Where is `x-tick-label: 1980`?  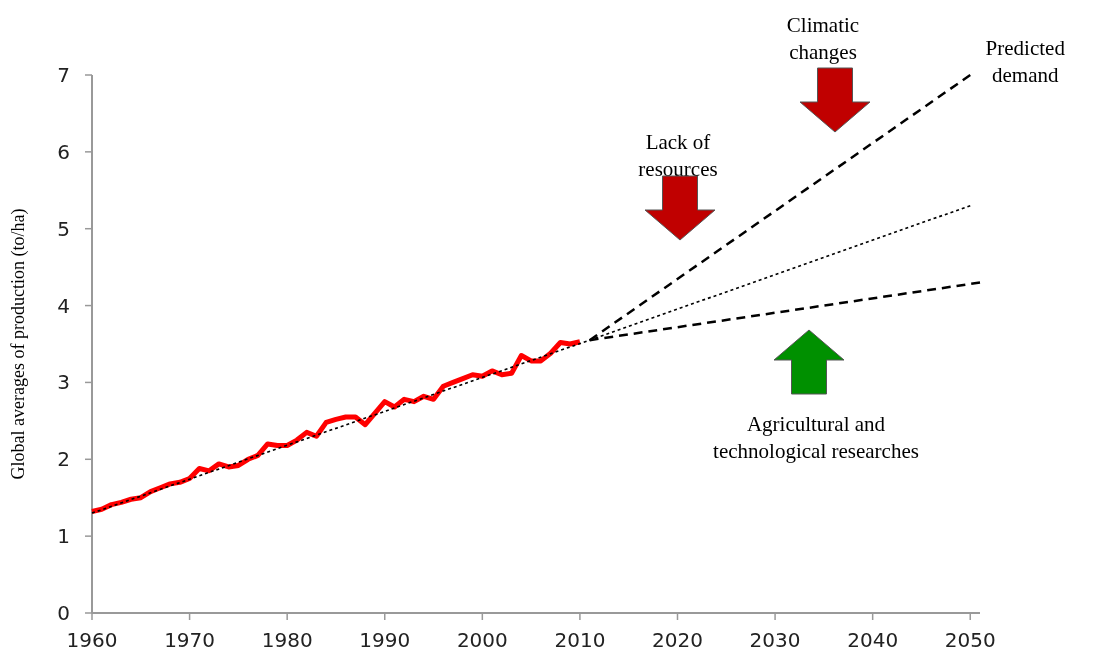
x-tick-label: 1980 is located at coordinates (287, 640).